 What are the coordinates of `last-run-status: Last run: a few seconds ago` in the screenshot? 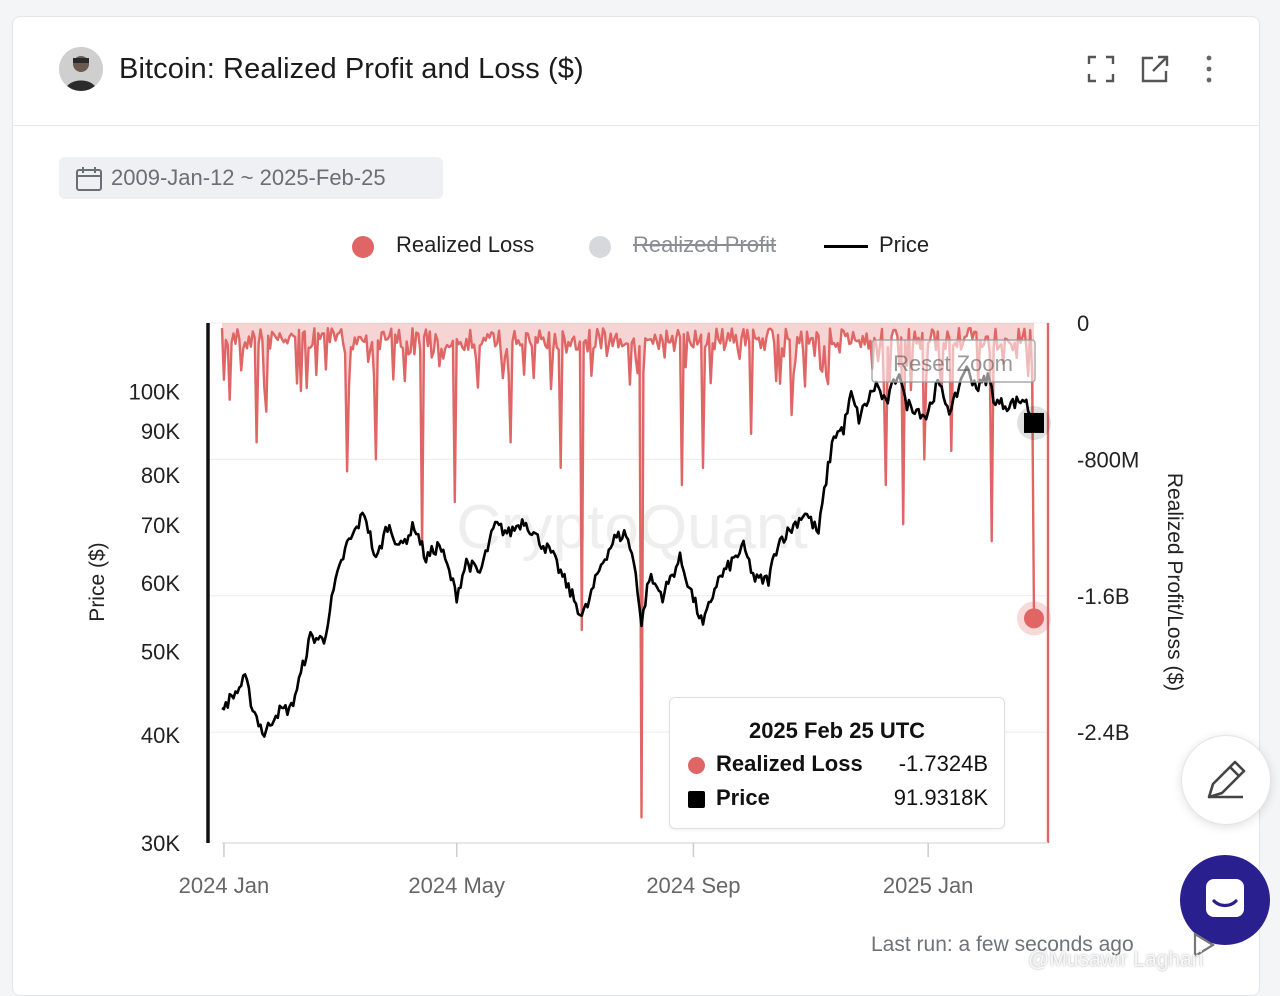 It's located at (1002, 944).